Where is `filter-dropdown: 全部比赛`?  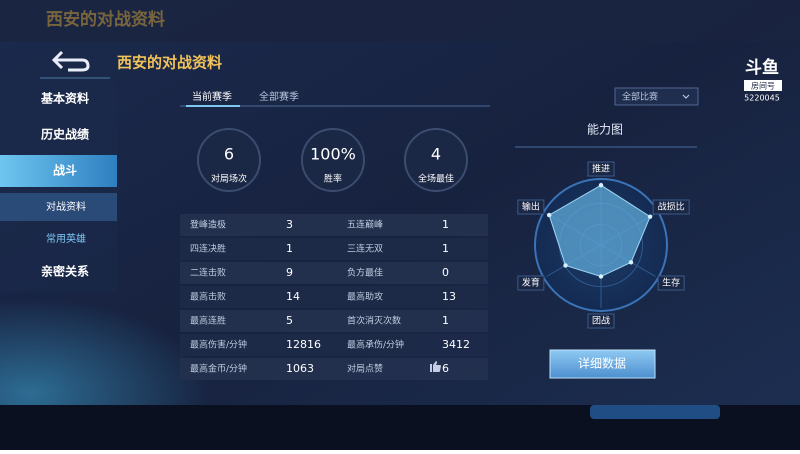
filter-dropdown: 全部比赛 is located at coordinates (656, 96).